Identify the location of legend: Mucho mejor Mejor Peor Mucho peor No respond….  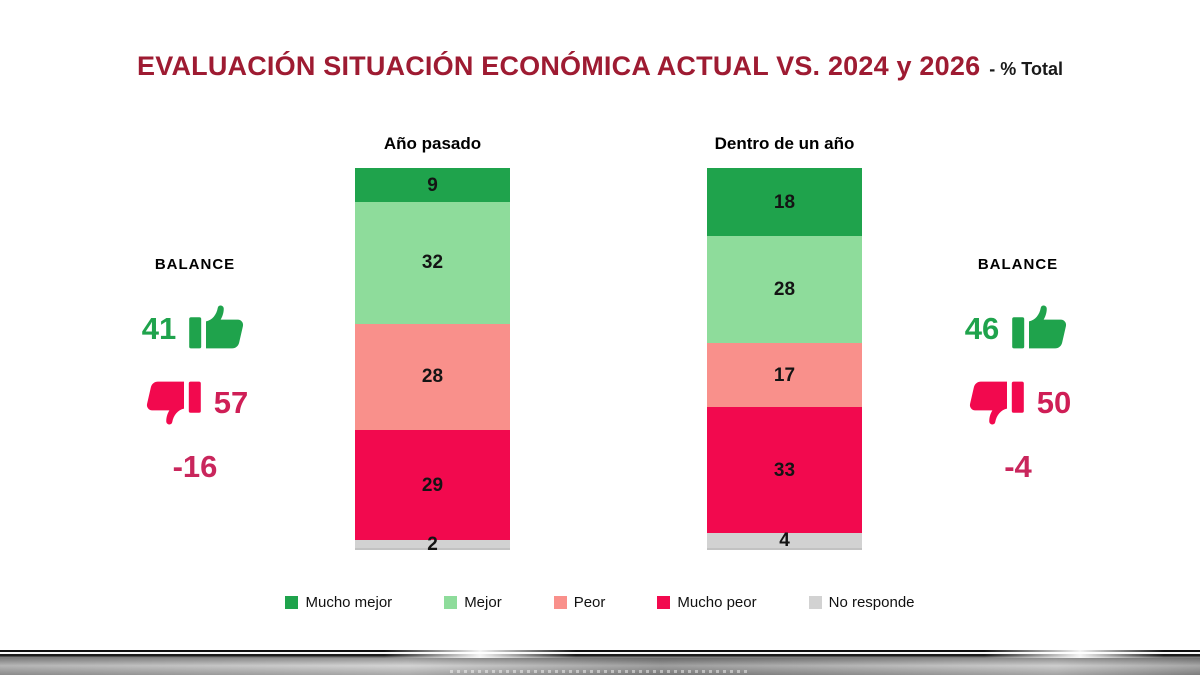
(600, 602).